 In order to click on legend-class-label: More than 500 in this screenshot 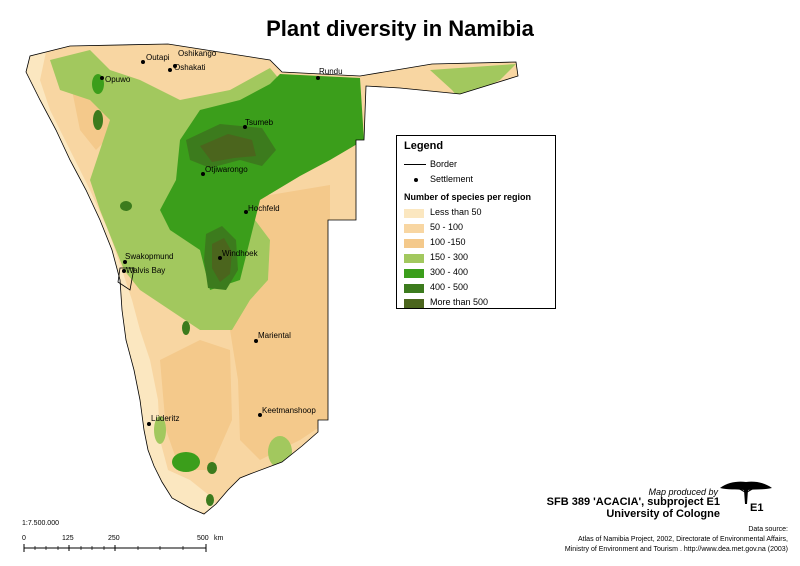, I will do `click(459, 302)`.